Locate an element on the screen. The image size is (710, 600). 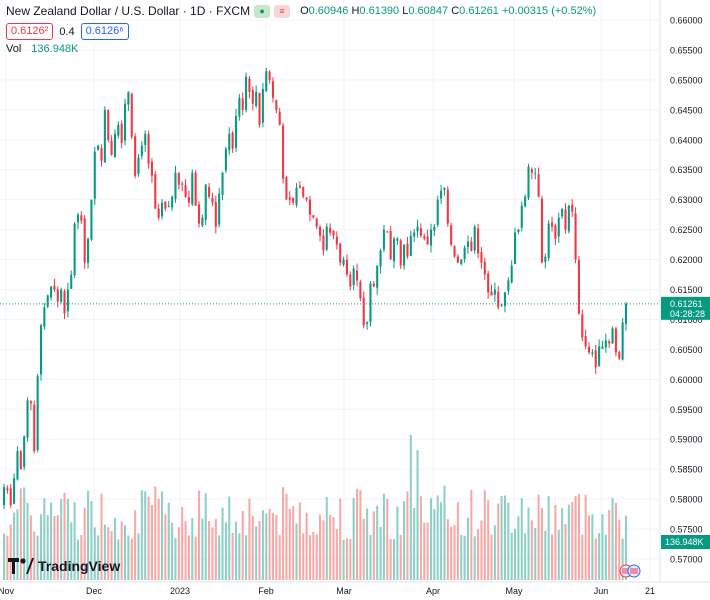
sell-button: 0.6126² is located at coordinates (30, 31).